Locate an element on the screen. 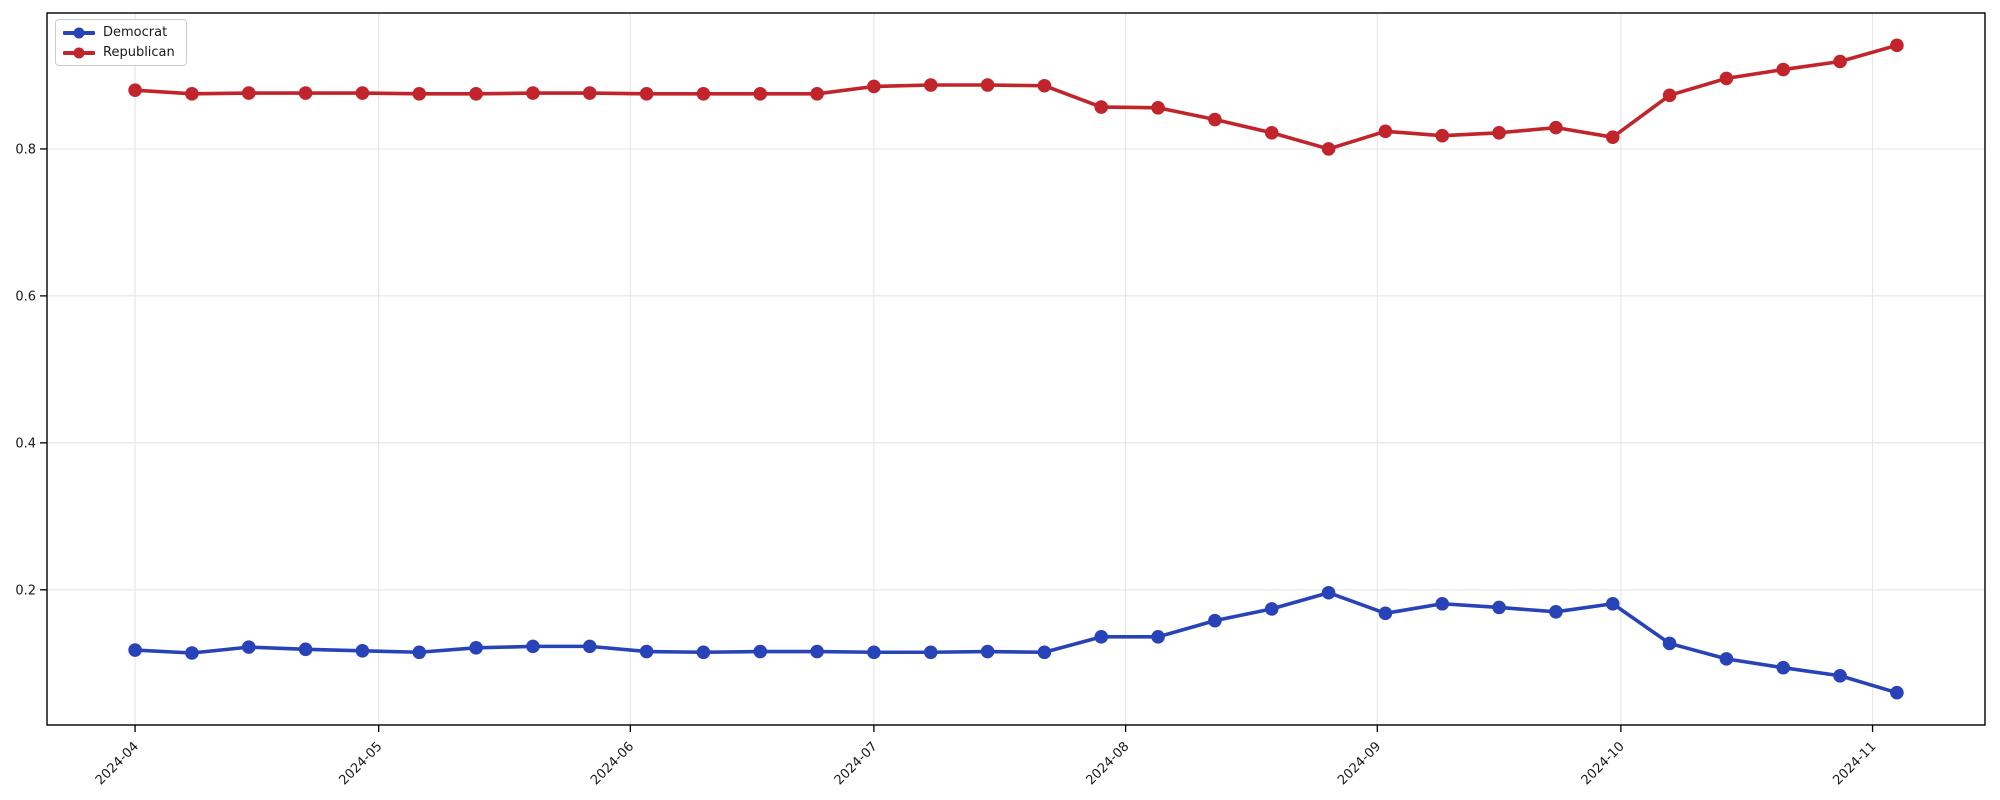 This screenshot has width=2000, height=800. legend-item-democrat: Democrat is located at coordinates (120, 32).